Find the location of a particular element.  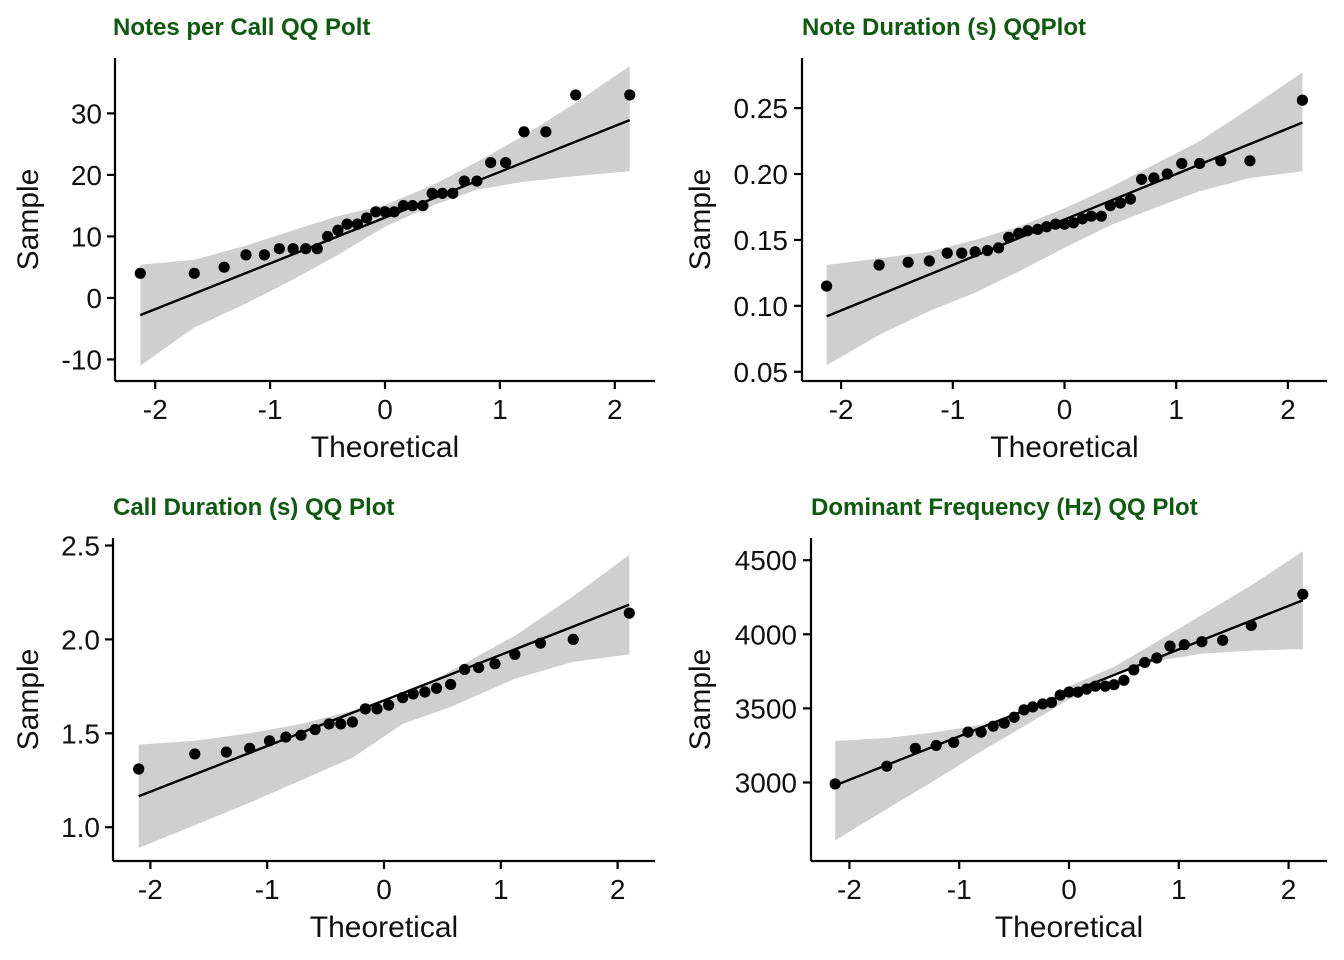

y-tick-label: 0 is located at coordinates (94, 298).